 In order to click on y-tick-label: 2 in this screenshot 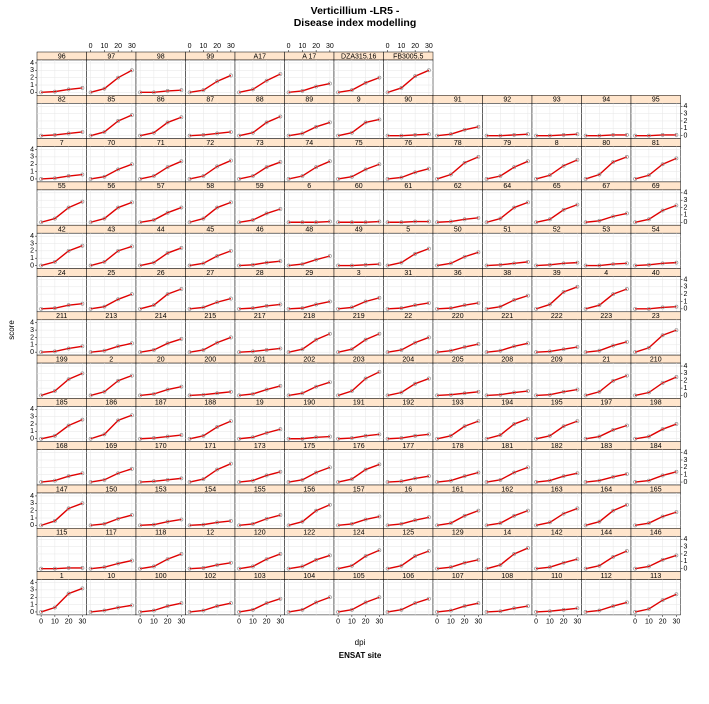, I will do `click(686, 294)`.